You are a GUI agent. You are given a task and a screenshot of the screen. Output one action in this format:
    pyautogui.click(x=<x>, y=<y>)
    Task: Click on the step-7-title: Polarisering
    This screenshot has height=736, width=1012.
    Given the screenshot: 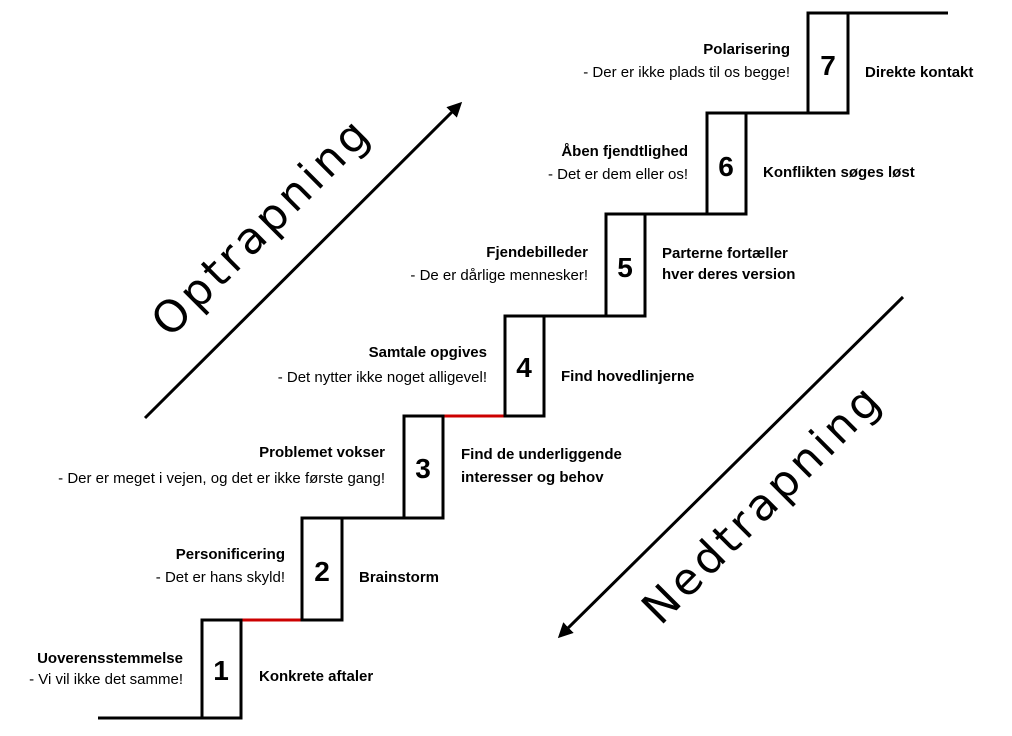 What is the action you would take?
    pyautogui.click(x=746, y=49)
    